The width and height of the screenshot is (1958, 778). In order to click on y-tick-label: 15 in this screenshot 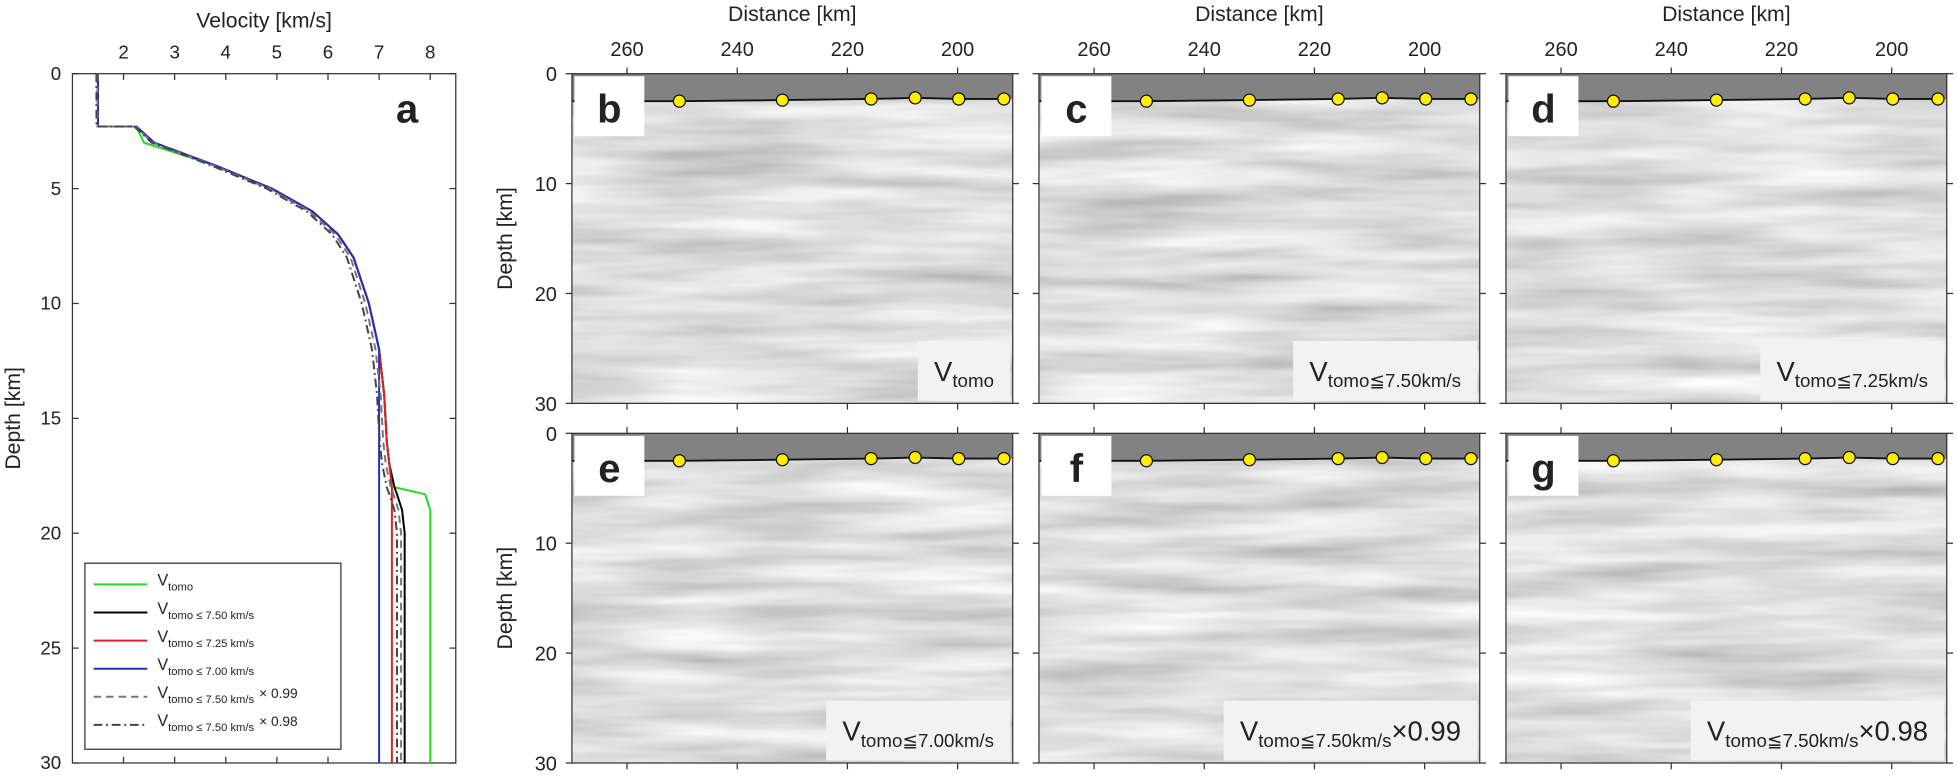, I will do `click(50, 418)`.